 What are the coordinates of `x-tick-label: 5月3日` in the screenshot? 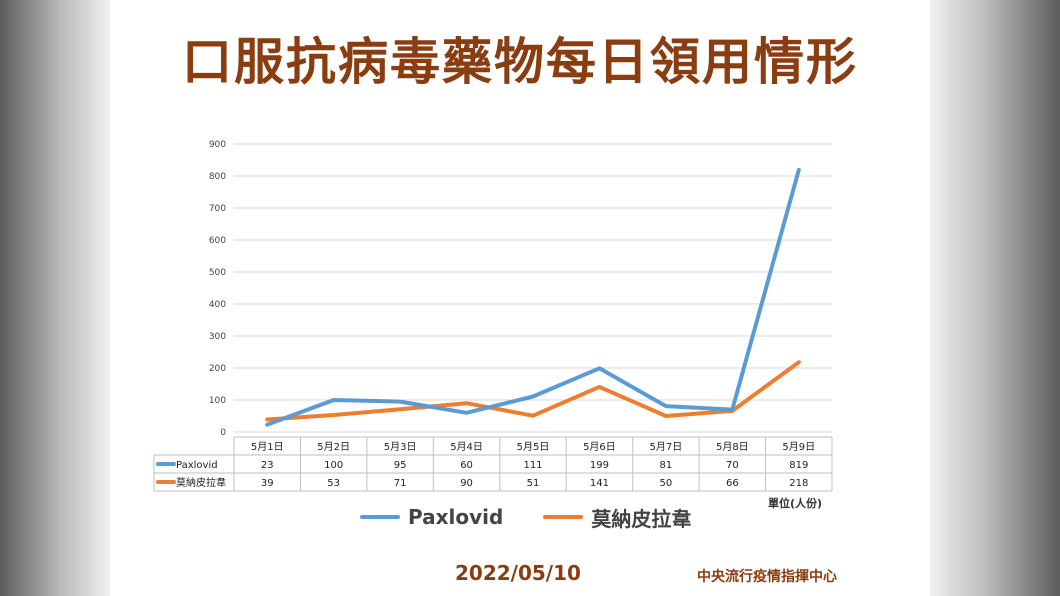 It's located at (400, 447).